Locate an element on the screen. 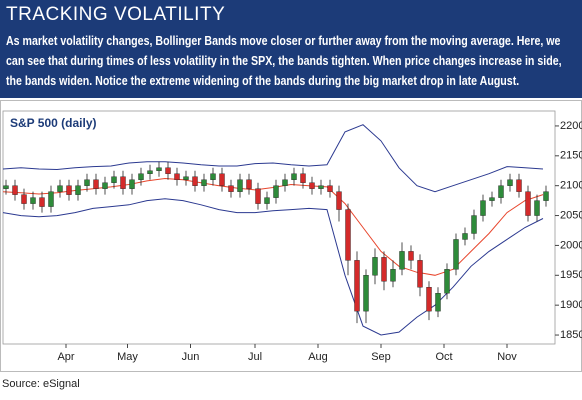 This screenshot has height=400, width=582. y-tick-label: 2200 is located at coordinates (571, 126).